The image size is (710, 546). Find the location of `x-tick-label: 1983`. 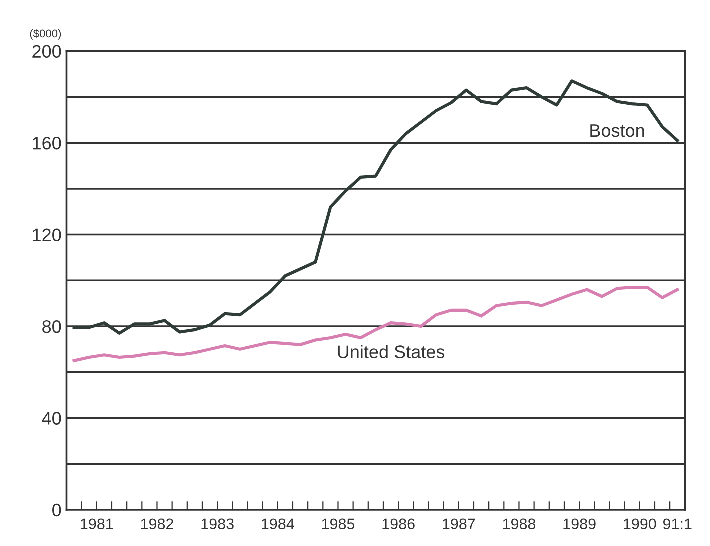

x-tick-label: 1983 is located at coordinates (218, 524).